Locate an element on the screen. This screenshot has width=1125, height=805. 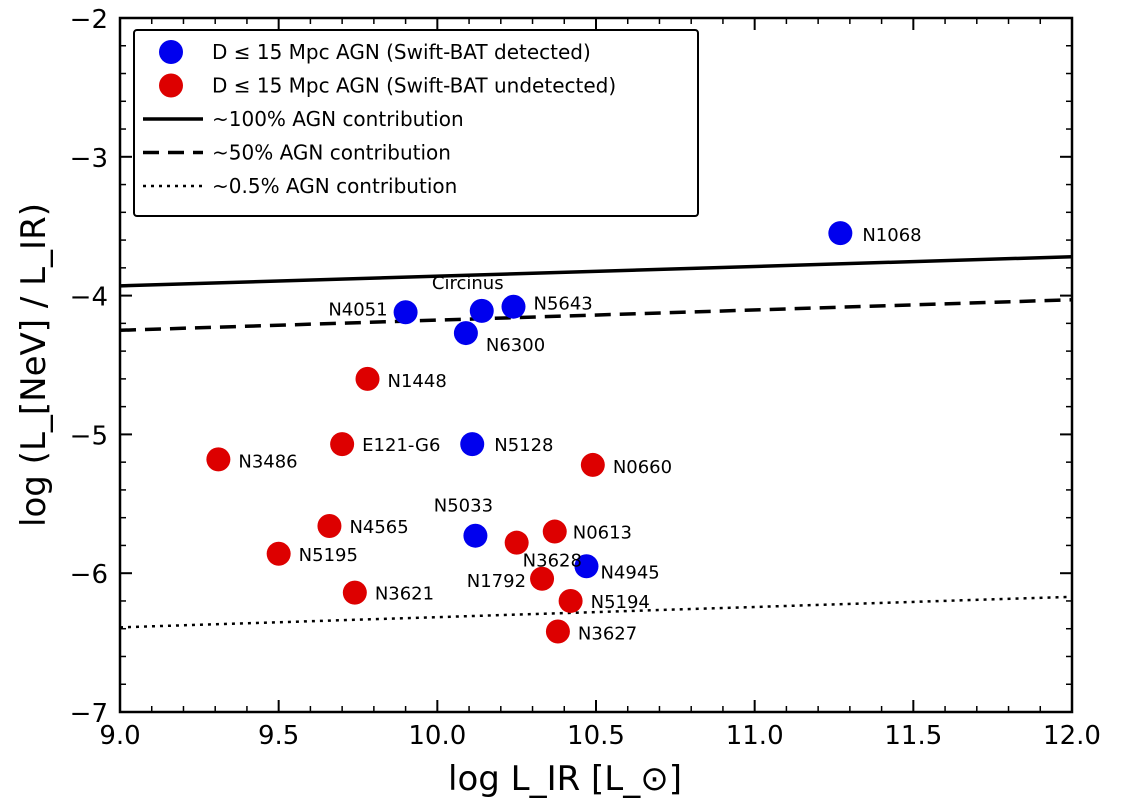
data-point-n5033 is located at coordinates (475, 535).